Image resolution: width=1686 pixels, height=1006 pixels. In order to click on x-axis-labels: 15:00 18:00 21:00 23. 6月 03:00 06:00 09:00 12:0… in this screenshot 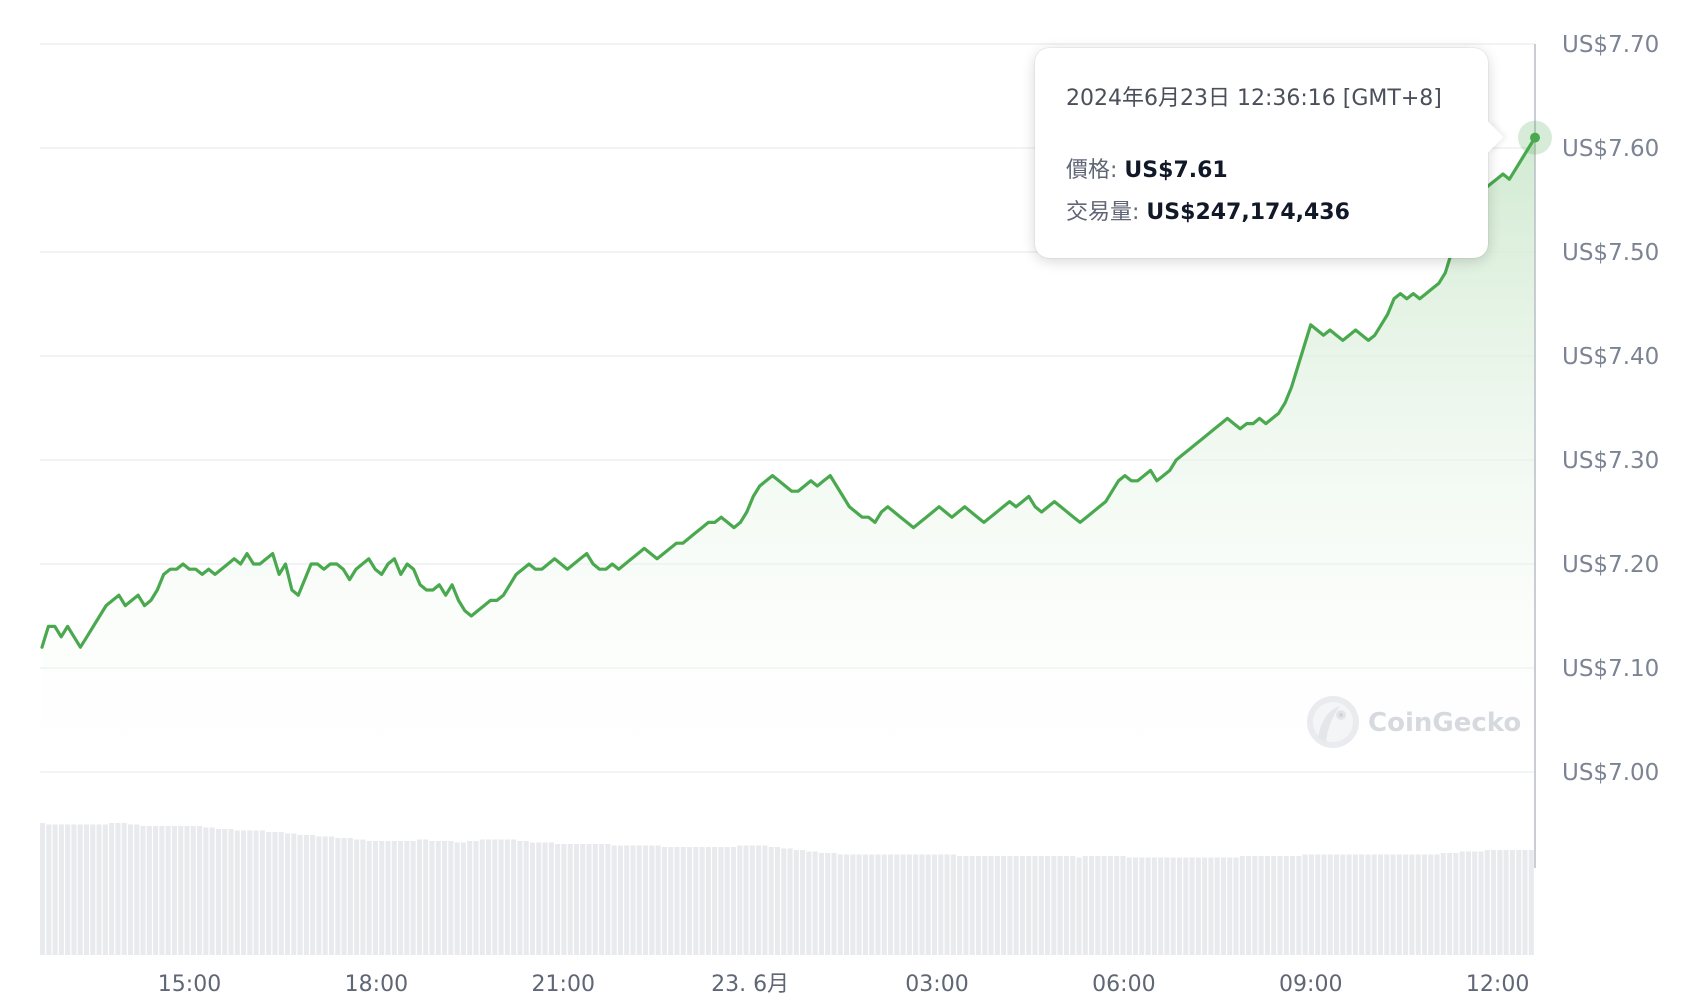, I will do `click(844, 984)`.